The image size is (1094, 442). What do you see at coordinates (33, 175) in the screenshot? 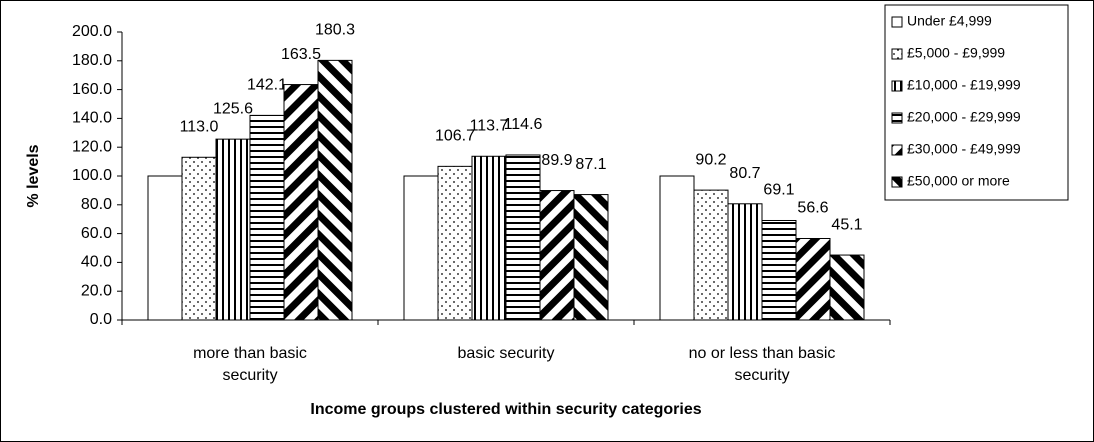
I see `y-axis-title: % levels` at bounding box center [33, 175].